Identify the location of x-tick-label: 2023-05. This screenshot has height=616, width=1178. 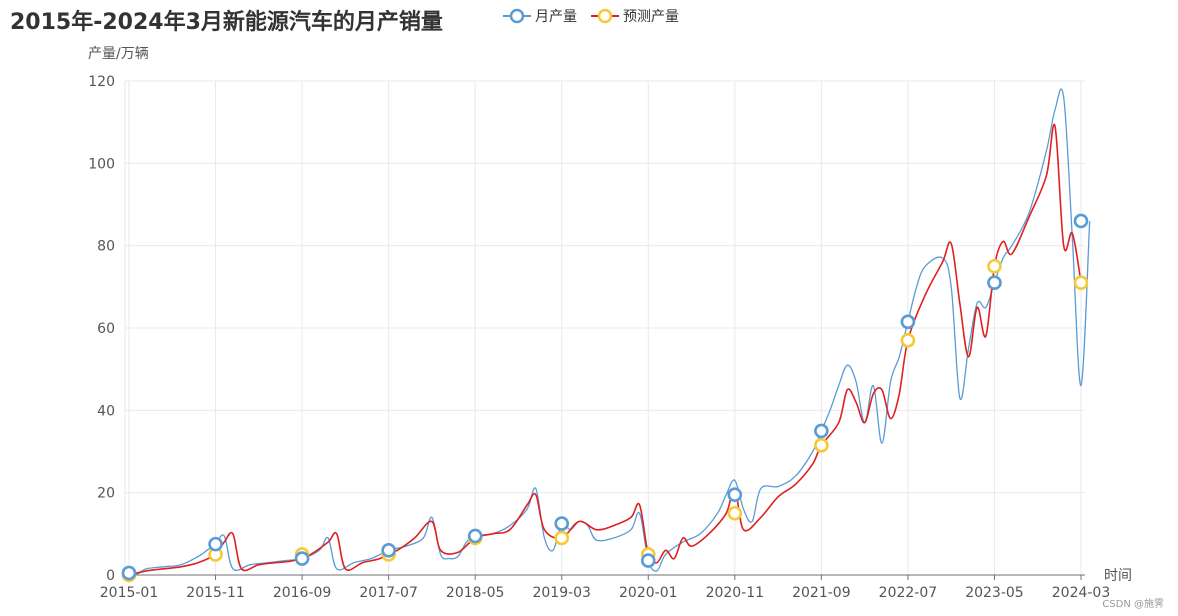
(994, 593).